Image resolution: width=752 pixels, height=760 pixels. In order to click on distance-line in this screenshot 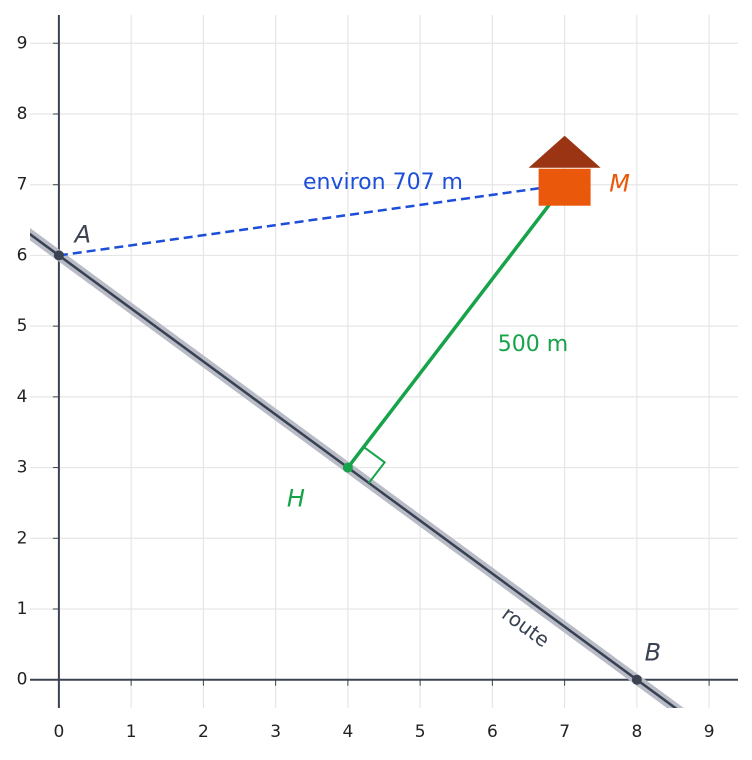, I will do `click(311, 220)`.